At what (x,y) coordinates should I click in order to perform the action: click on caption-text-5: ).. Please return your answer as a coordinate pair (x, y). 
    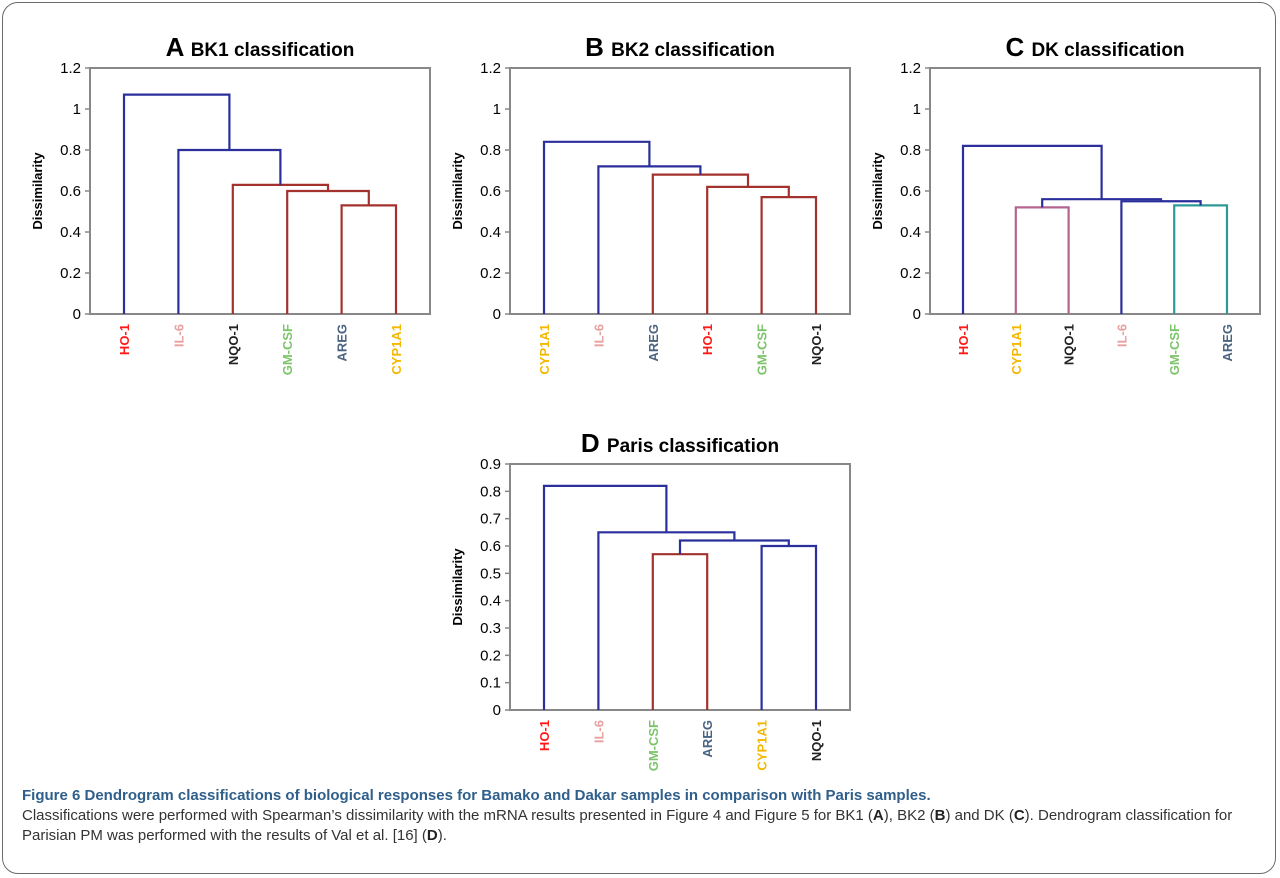
    Looking at the image, I should click on (442, 835).